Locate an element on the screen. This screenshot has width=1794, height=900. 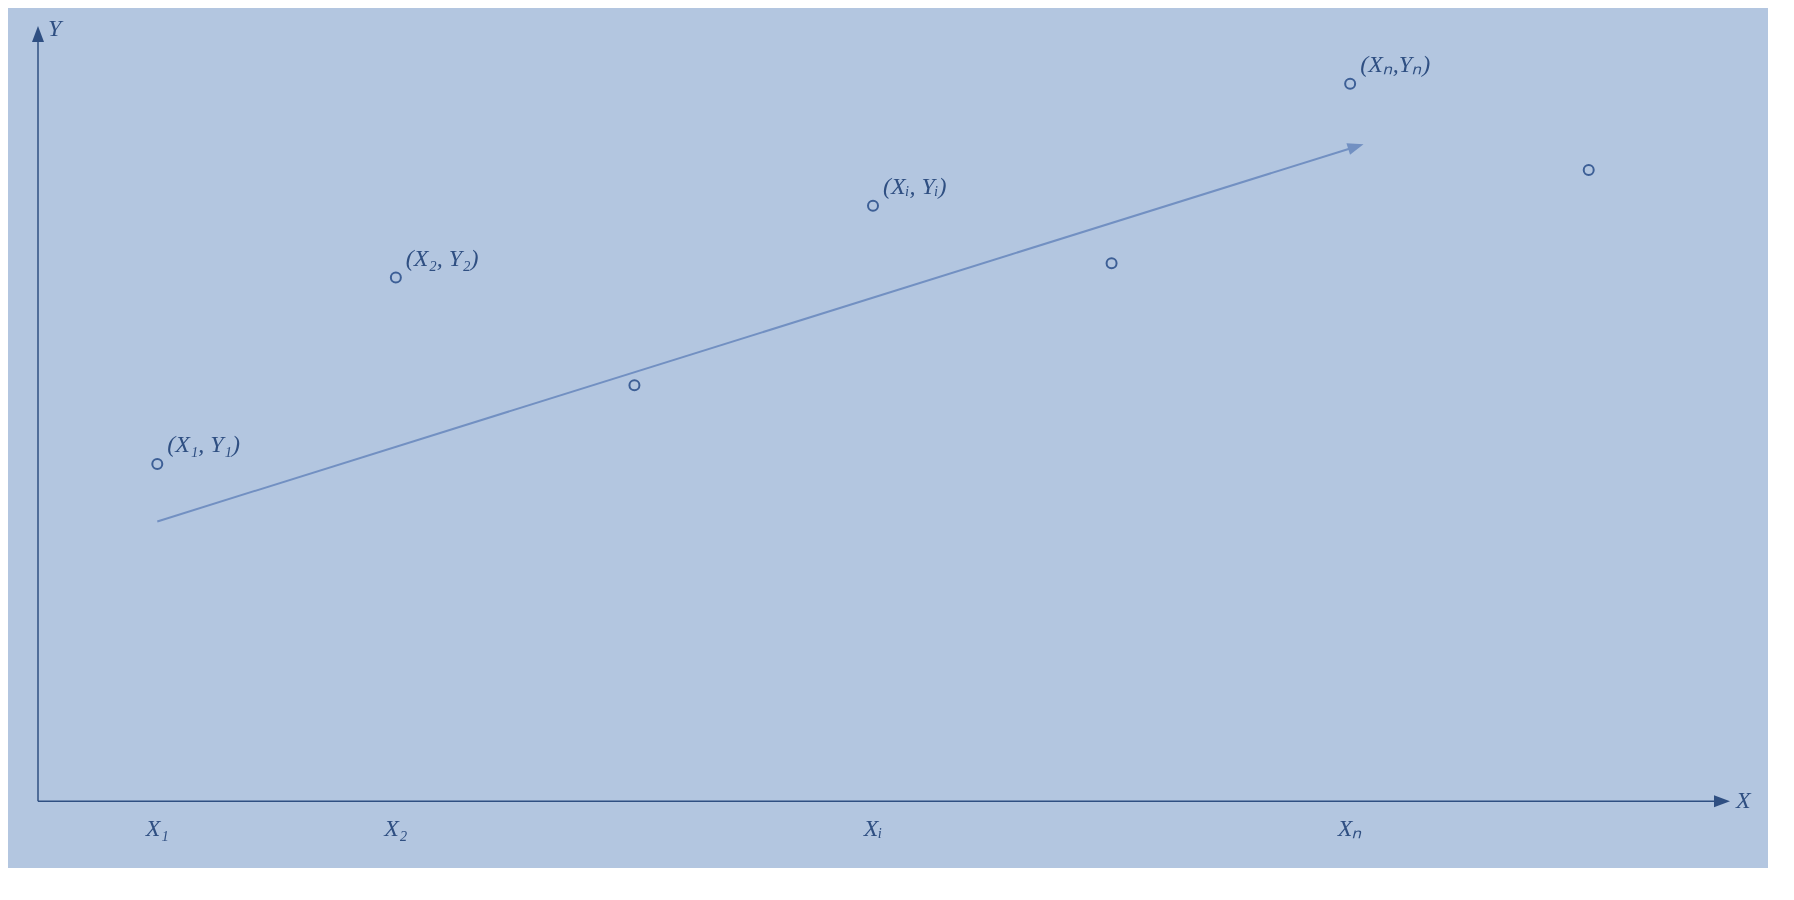
x-tick-label: X₁ is located at coordinates (156, 827).